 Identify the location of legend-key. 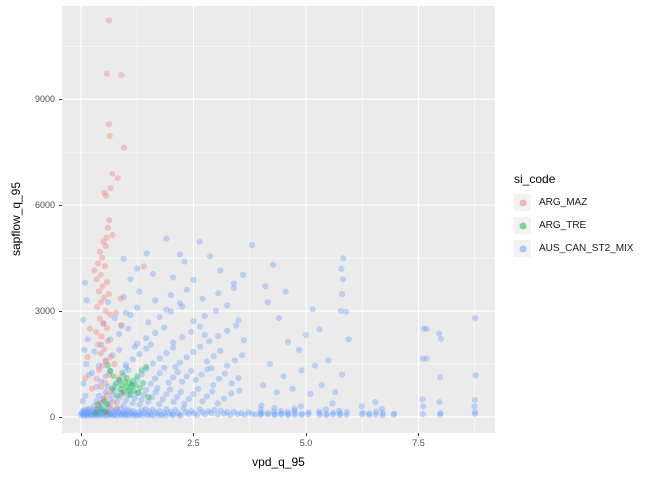
(522, 225).